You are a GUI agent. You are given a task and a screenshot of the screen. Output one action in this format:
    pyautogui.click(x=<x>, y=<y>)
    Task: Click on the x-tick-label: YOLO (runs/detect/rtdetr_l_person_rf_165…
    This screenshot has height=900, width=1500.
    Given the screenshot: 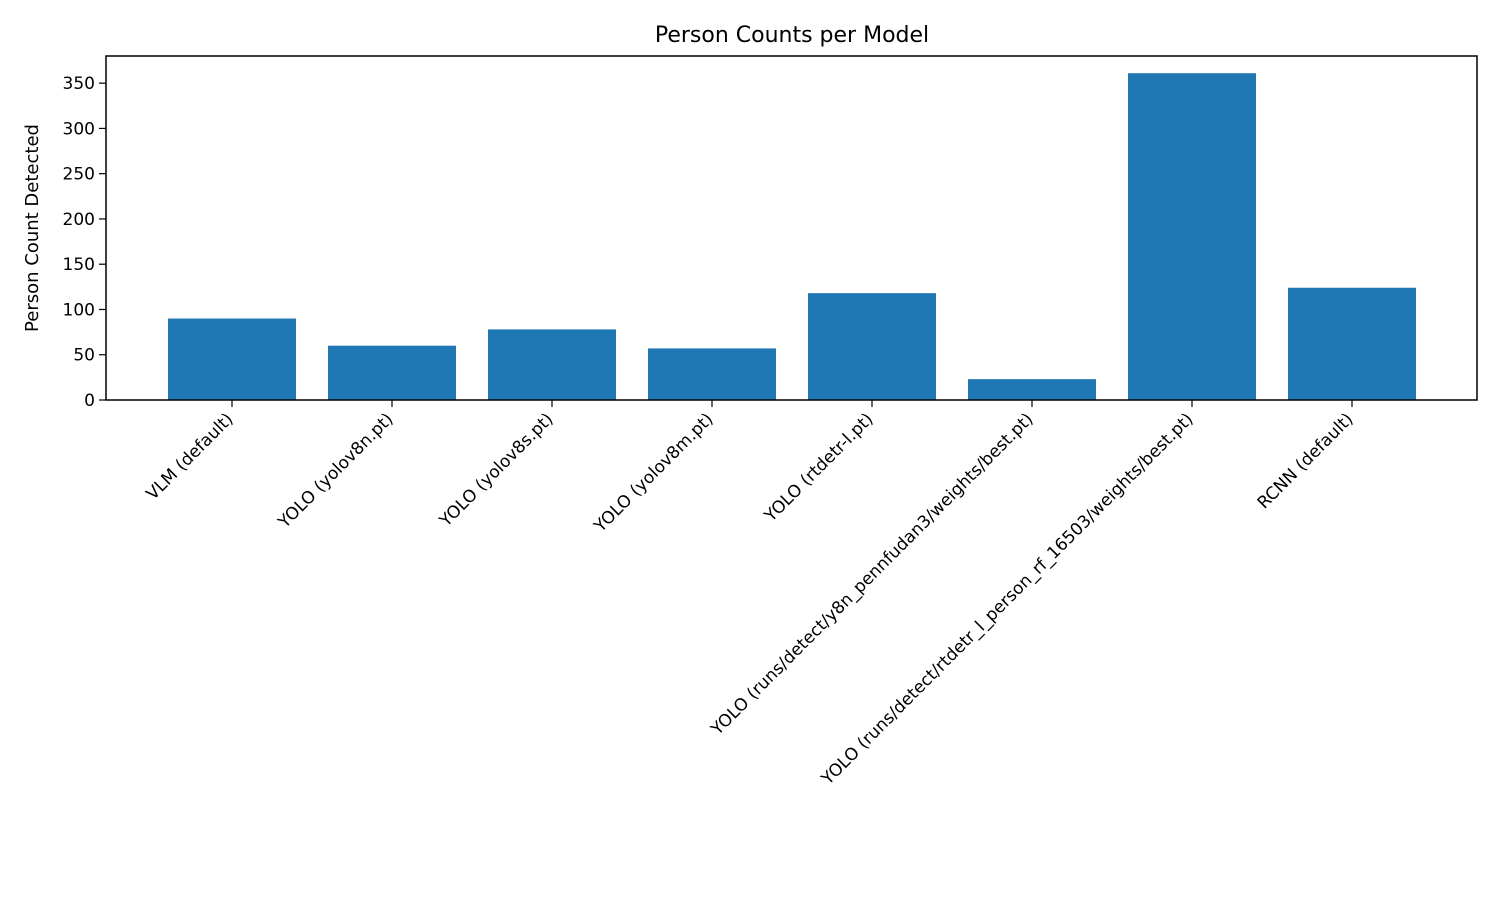 What is the action you would take?
    pyautogui.click(x=1007, y=599)
    